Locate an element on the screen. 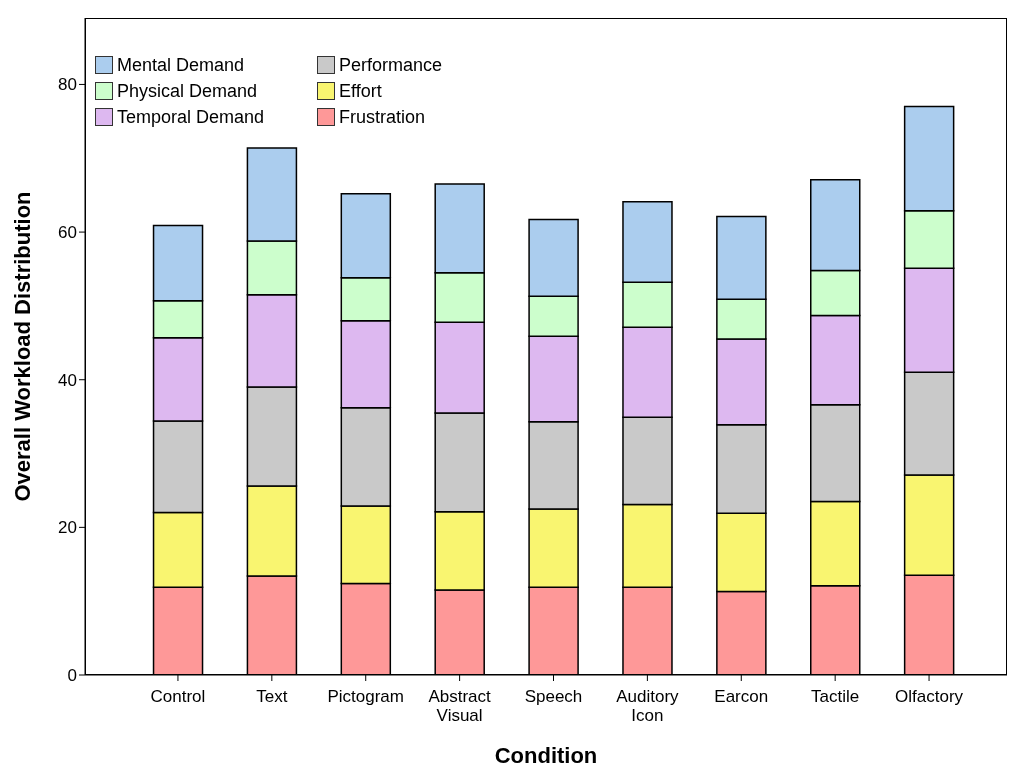 The width and height of the screenshot is (1019, 773). y-tick-label: 80 is located at coordinates (67, 85).